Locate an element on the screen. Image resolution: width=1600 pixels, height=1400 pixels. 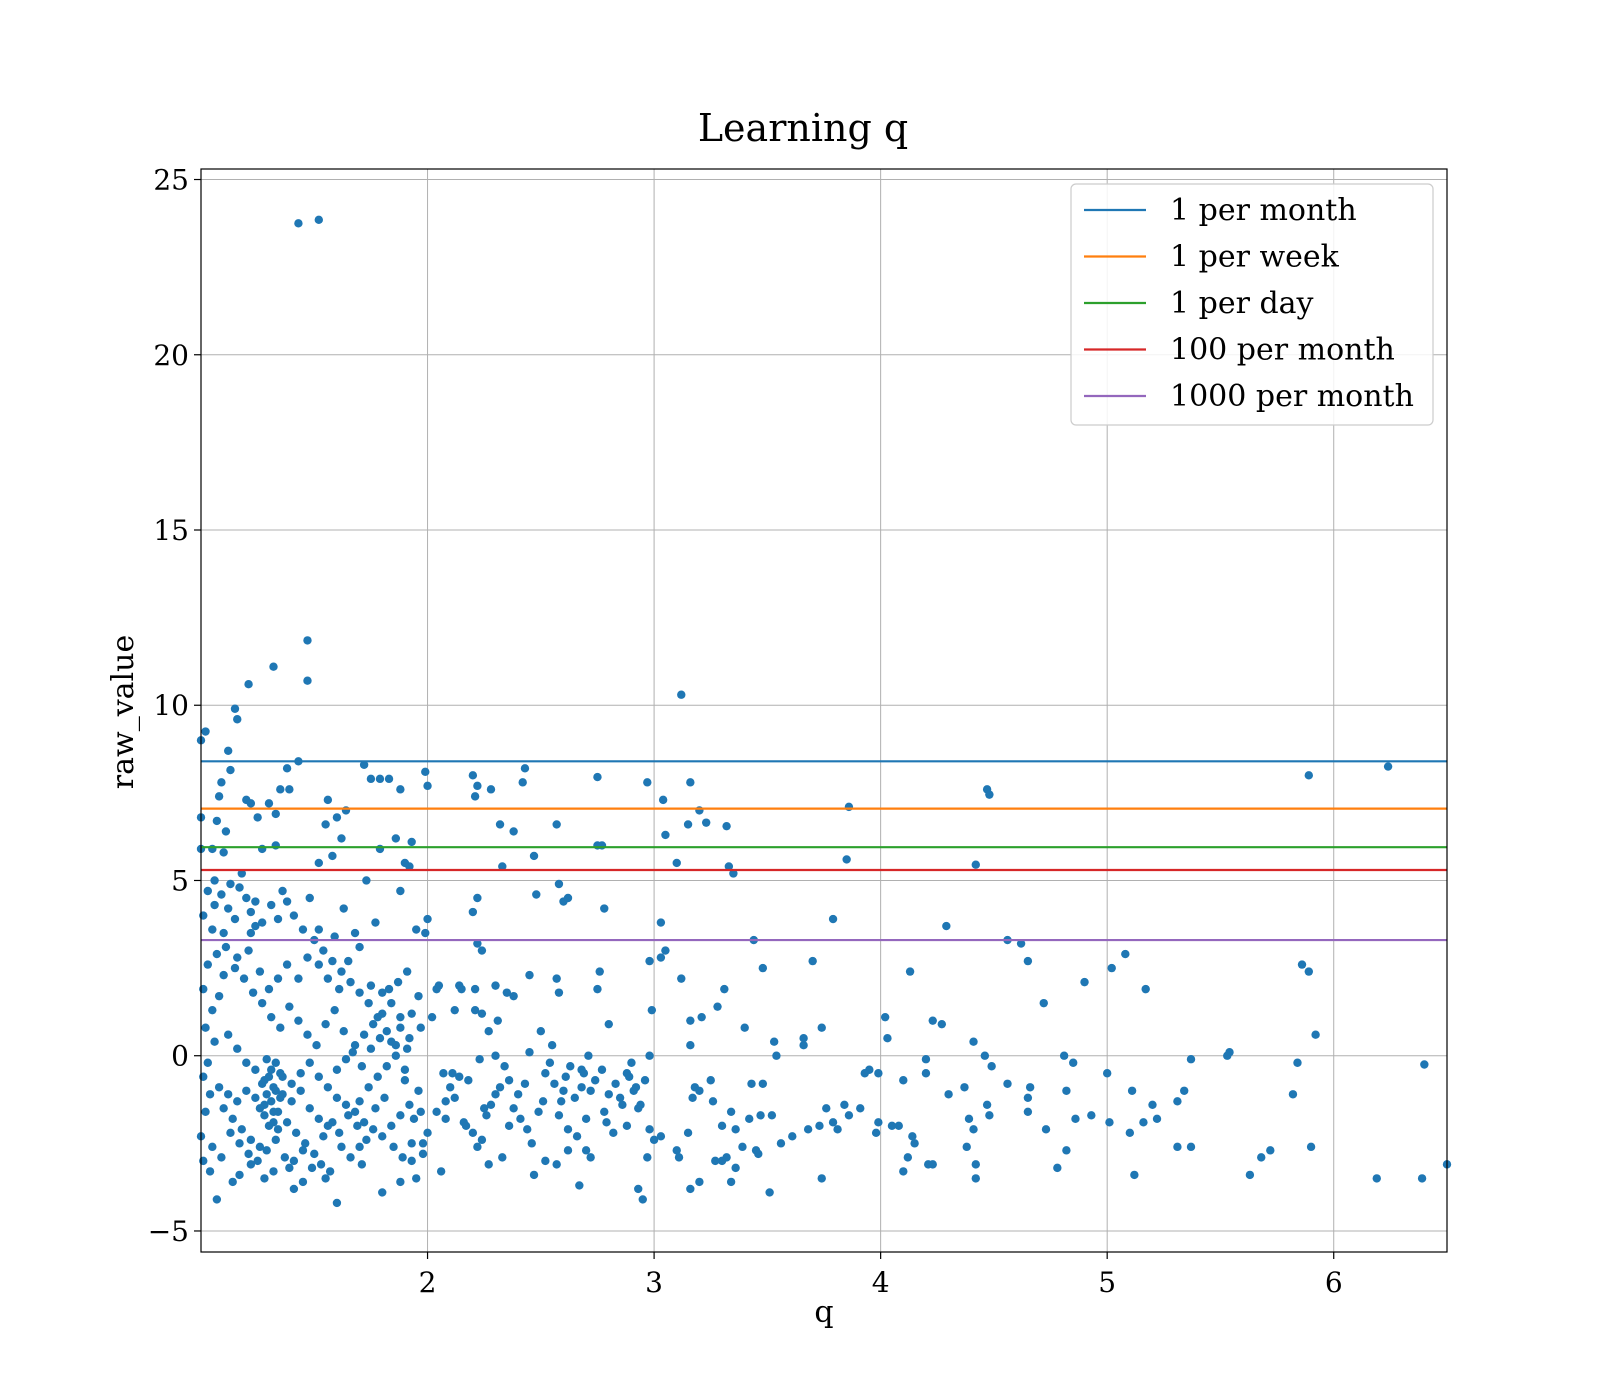
legend-label: 1 per week is located at coordinates (1255, 257).